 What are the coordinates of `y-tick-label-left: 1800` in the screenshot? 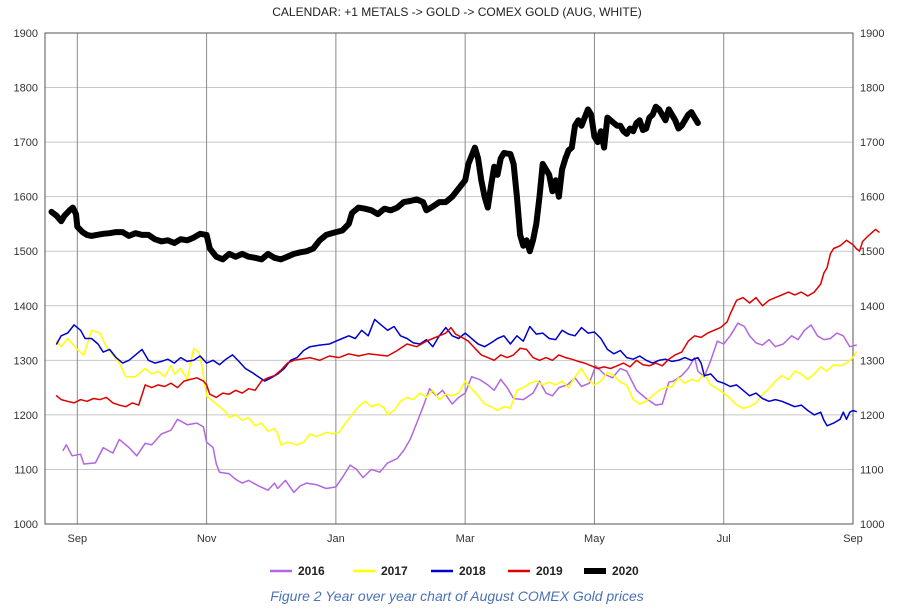 It's located at (26, 89).